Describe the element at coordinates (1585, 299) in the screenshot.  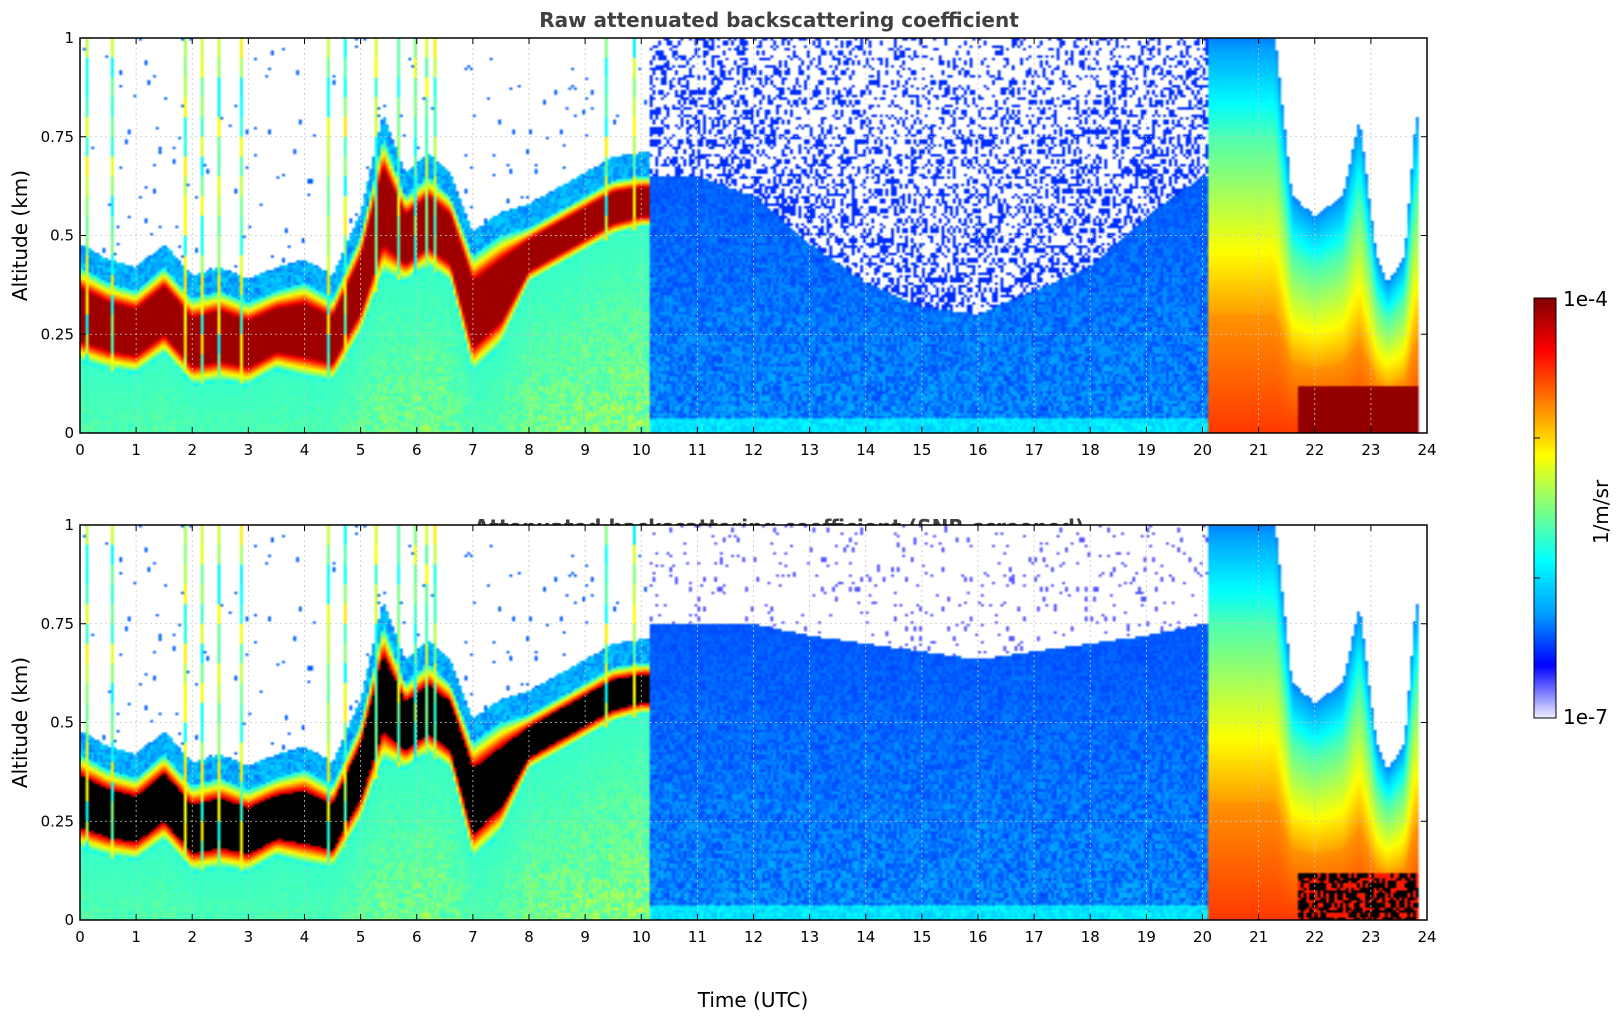
I see `colorbar-max-label: 1e-4` at that location.